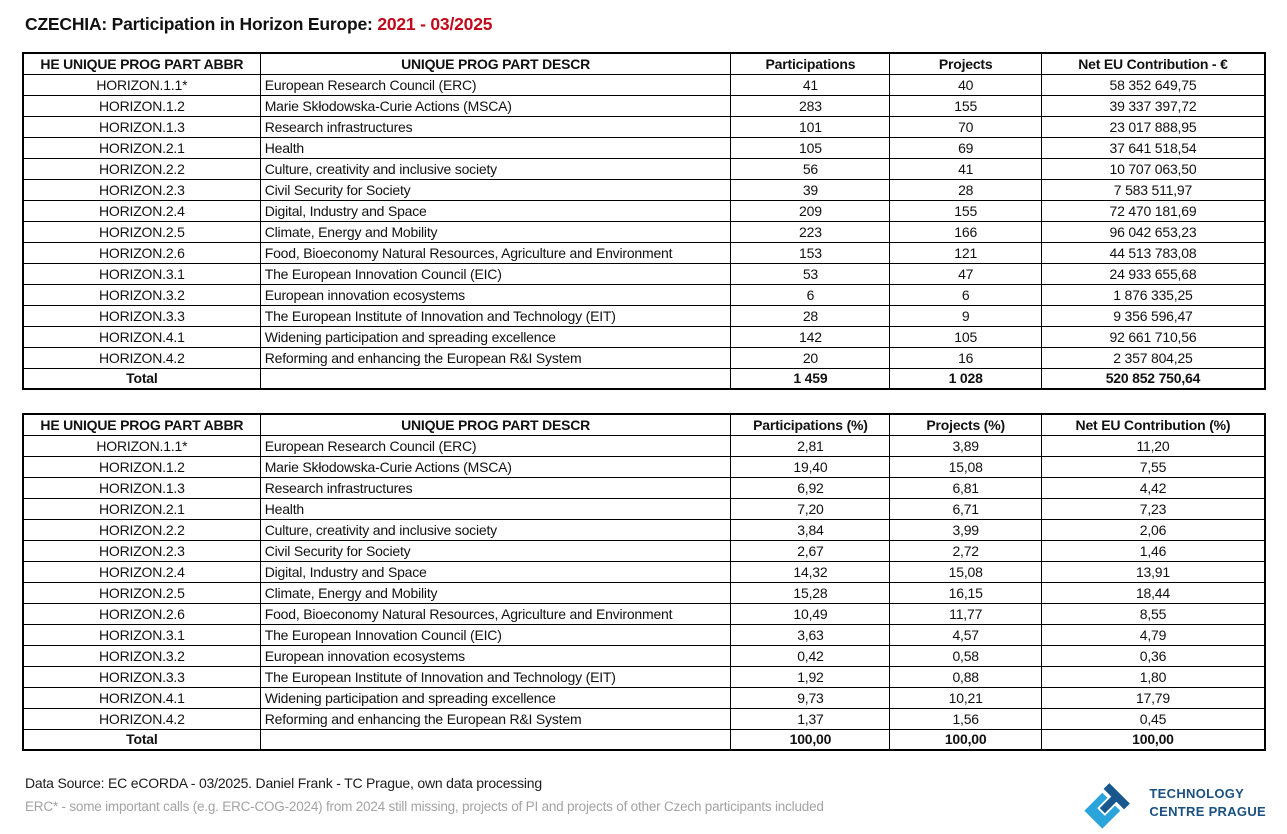 This screenshot has width=1287, height=834. Describe the element at coordinates (141, 571) in the screenshot. I see `prog-abbr-cell: HORIZON.2.4` at that location.